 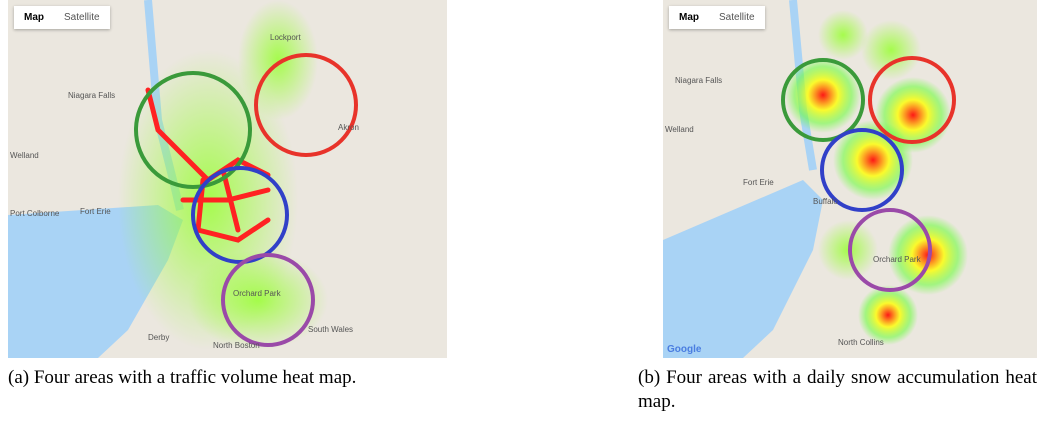 I want to click on place-label: Port Colborne, so click(x=35, y=213).